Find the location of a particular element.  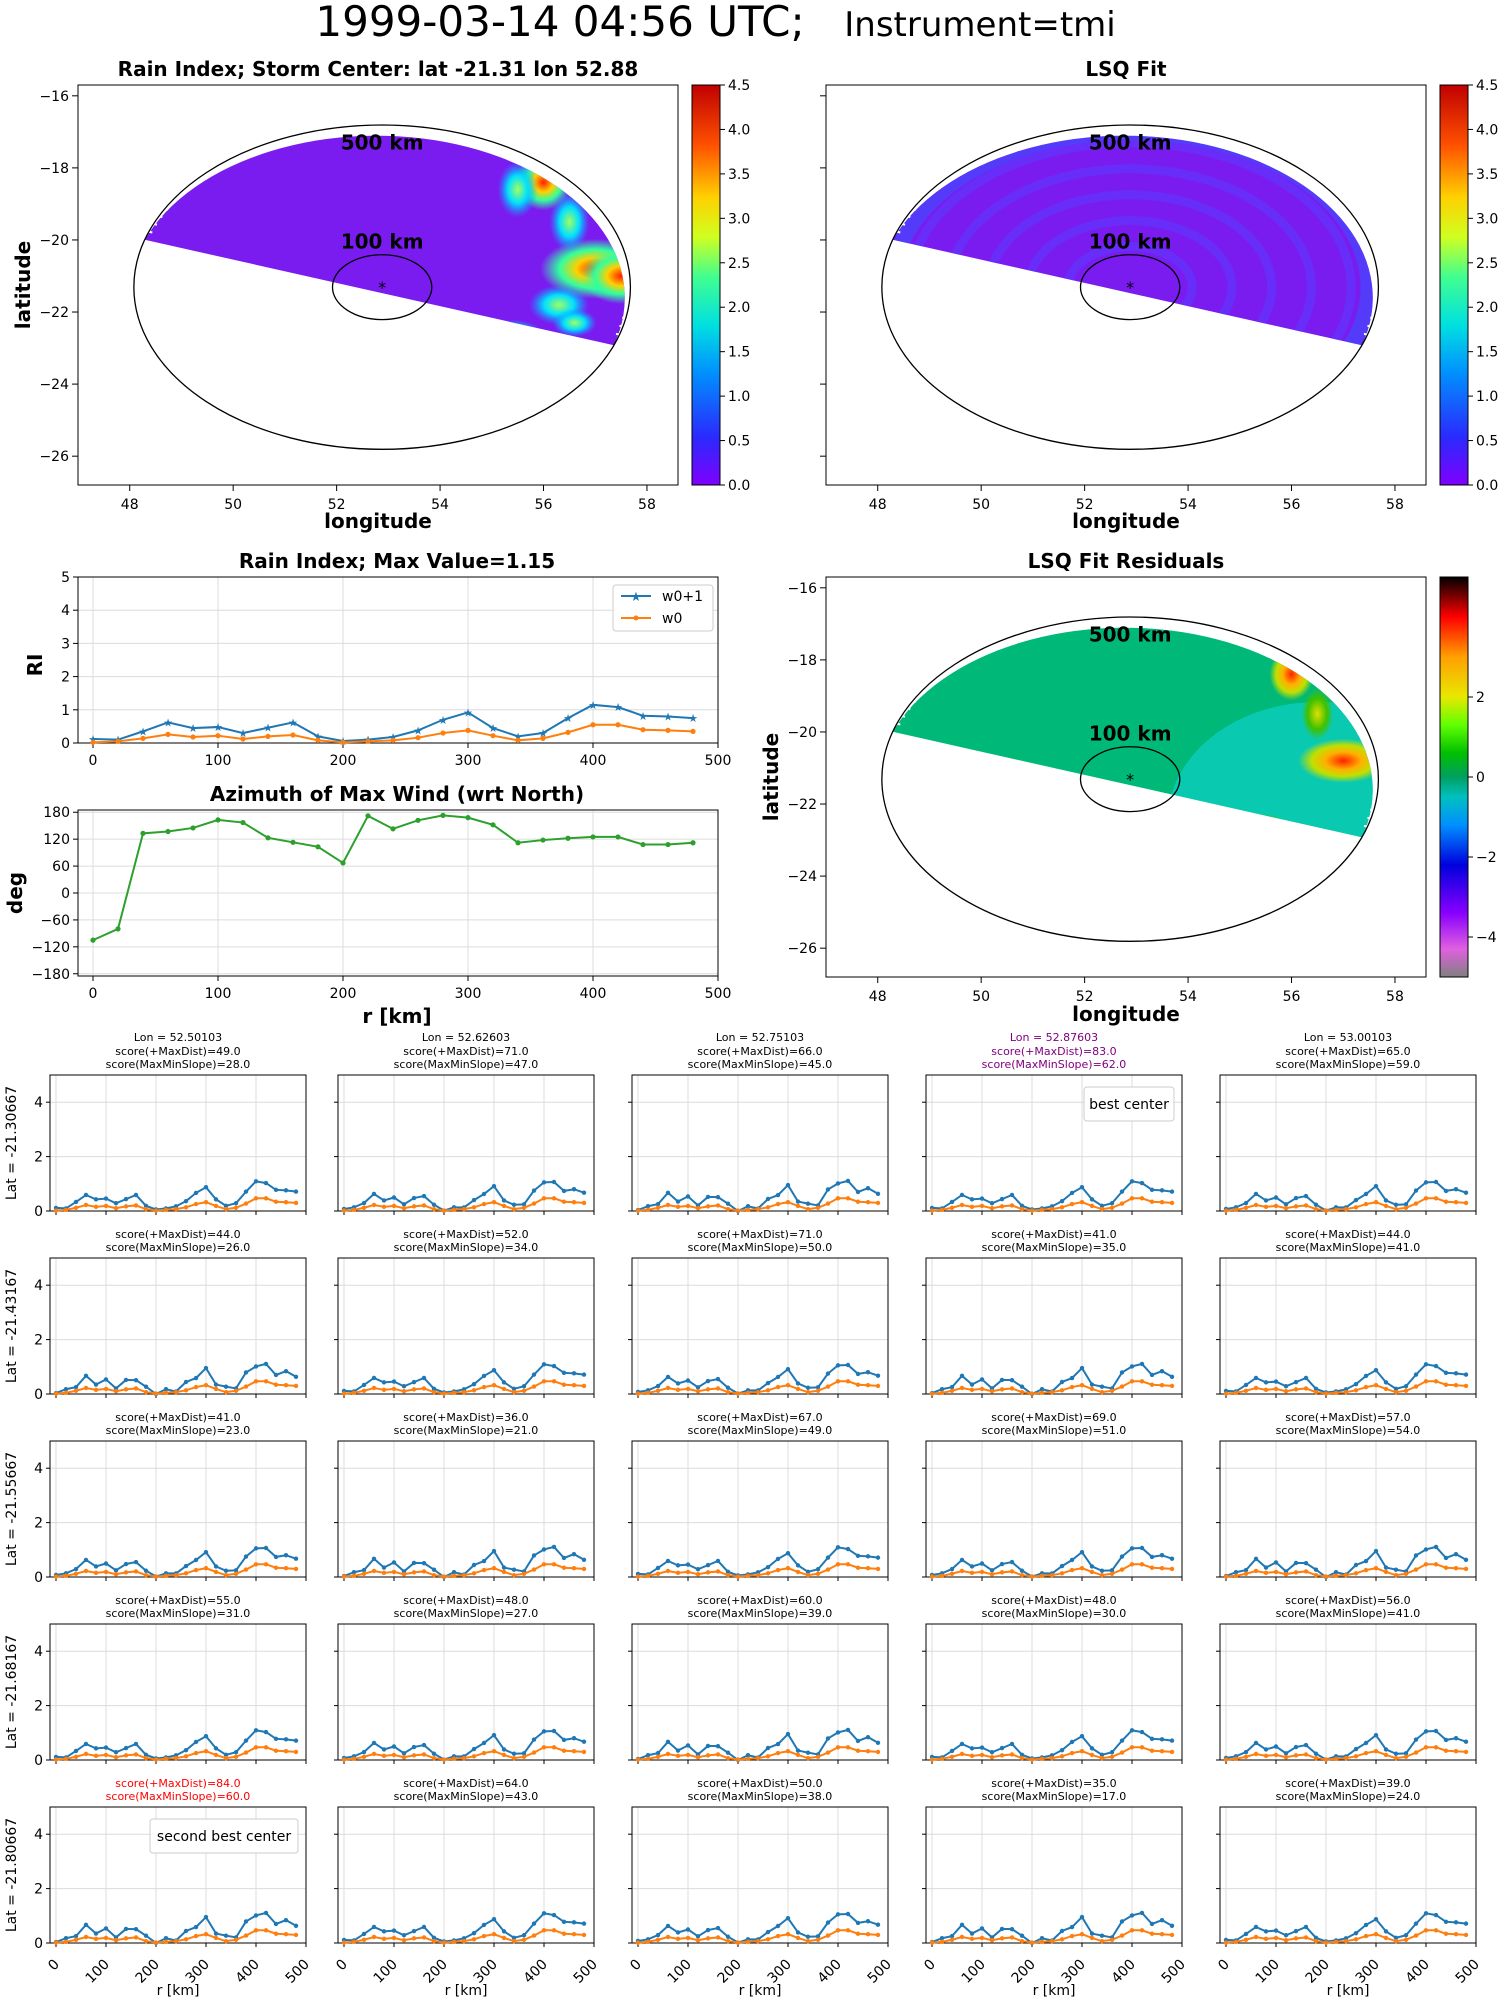

y-tick-label: 4 is located at coordinates (38, 1469).